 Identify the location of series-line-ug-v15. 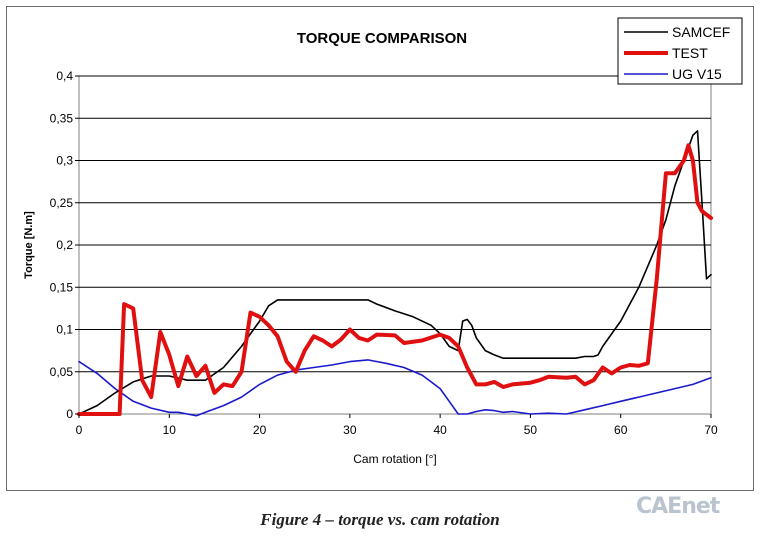
(395, 388).